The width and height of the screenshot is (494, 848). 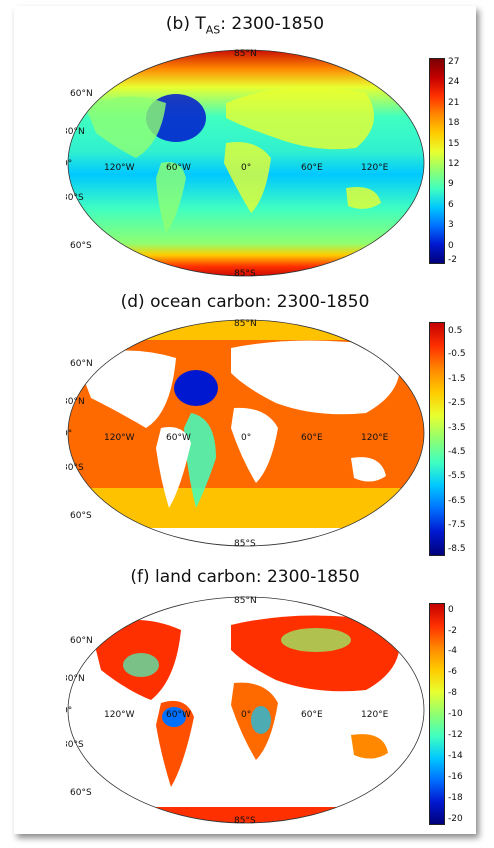 What do you see at coordinates (247, 177) in the screenshot?
I see `africa-landmass` at bounding box center [247, 177].